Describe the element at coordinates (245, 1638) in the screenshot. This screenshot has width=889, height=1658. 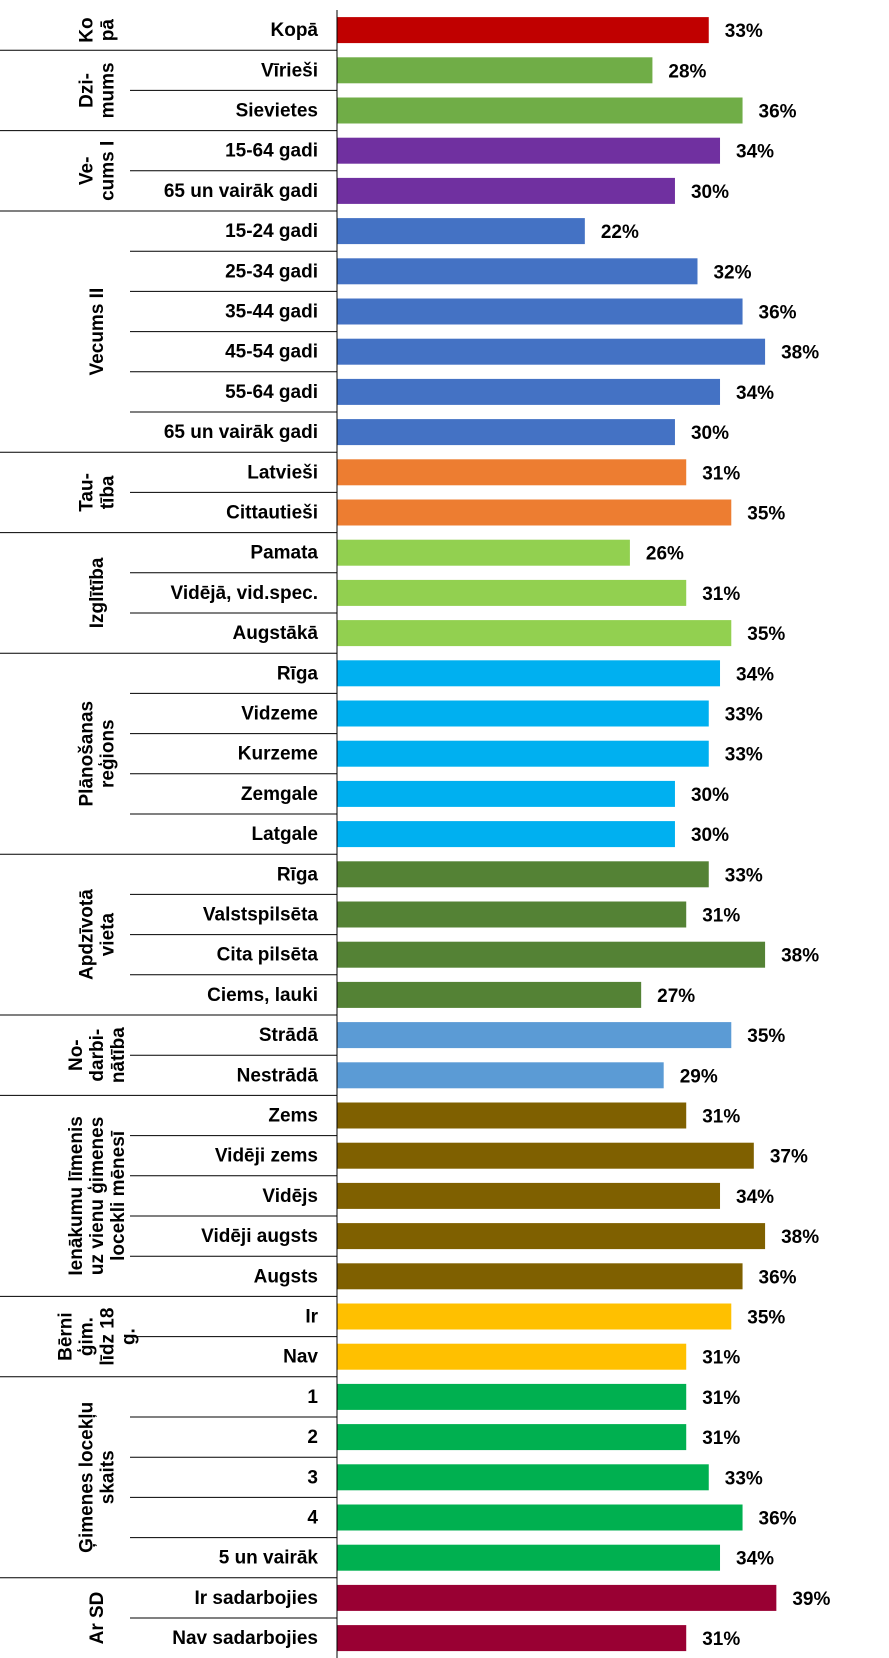
I see `category-label: Nav sadarbojies` at that location.